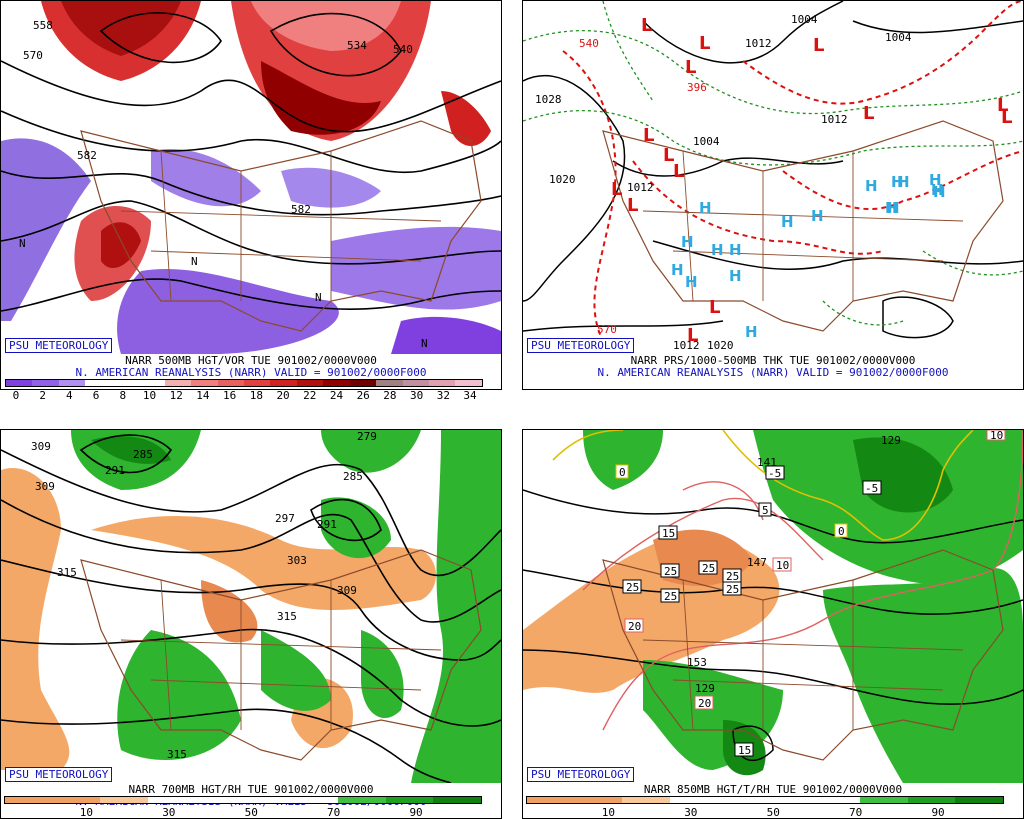 The width and height of the screenshot is (1024, 819). What do you see at coordinates (782, 564) in the screenshot?
I see `temperature-label: 10` at bounding box center [782, 564].